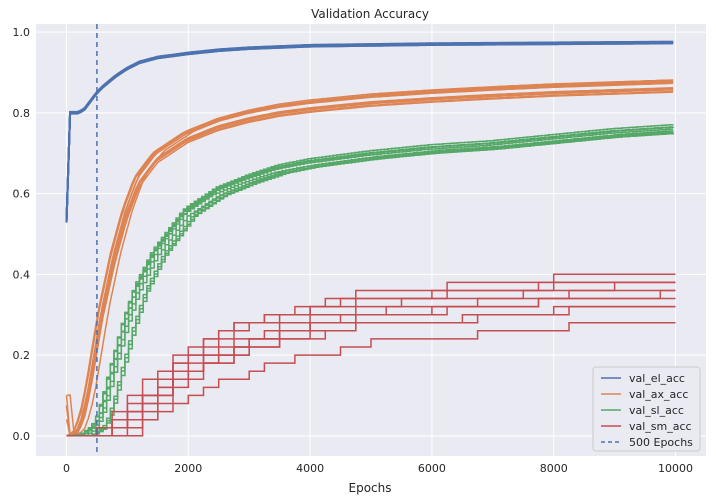 The height and width of the screenshot is (501, 716). What do you see at coordinates (22, 32) in the screenshot?
I see `y-tick-label: 1.0` at bounding box center [22, 32].